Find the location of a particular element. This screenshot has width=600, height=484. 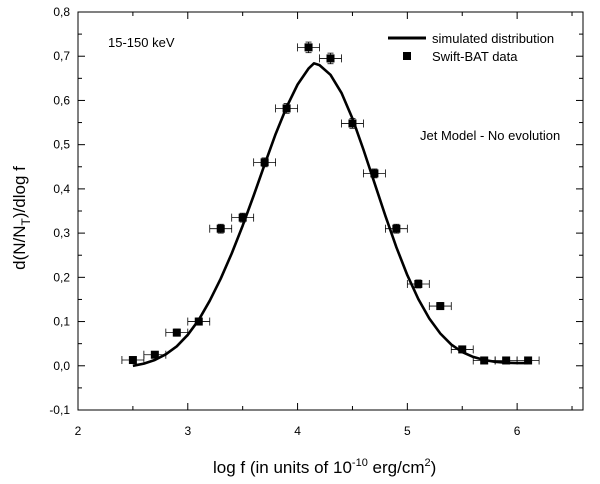

energy-band-label: 15-150 keV is located at coordinates (141, 42).